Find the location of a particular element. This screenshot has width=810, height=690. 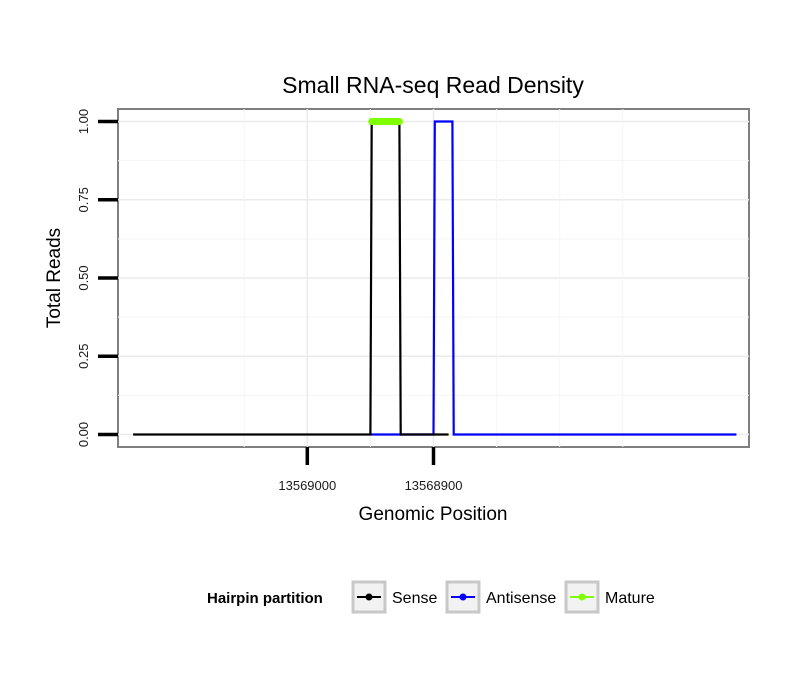

legend-item-antisense: Antisense is located at coordinates (500, 597).